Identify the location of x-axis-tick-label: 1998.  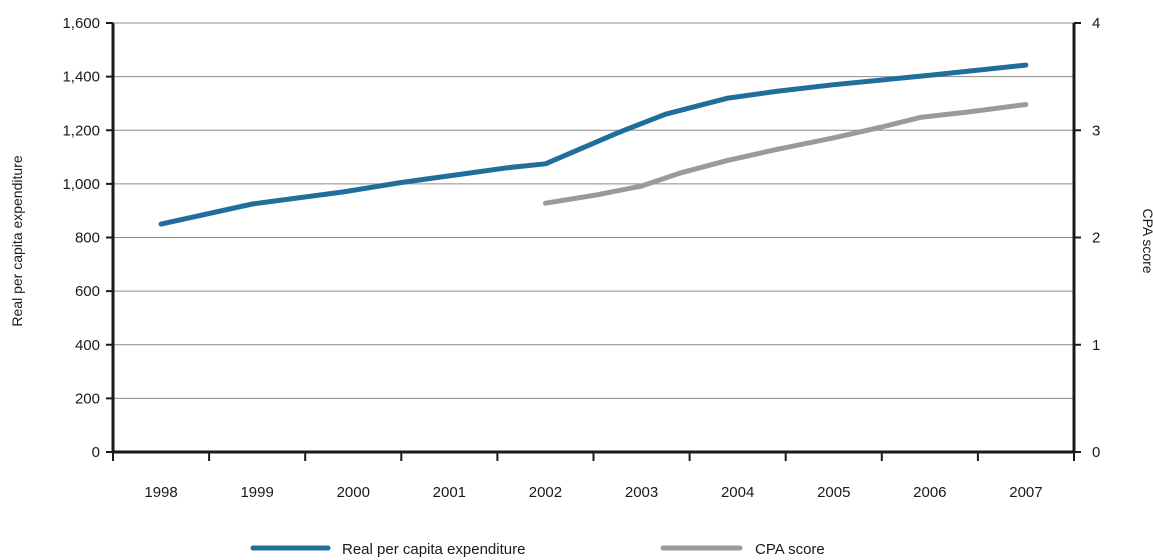
(160, 492).